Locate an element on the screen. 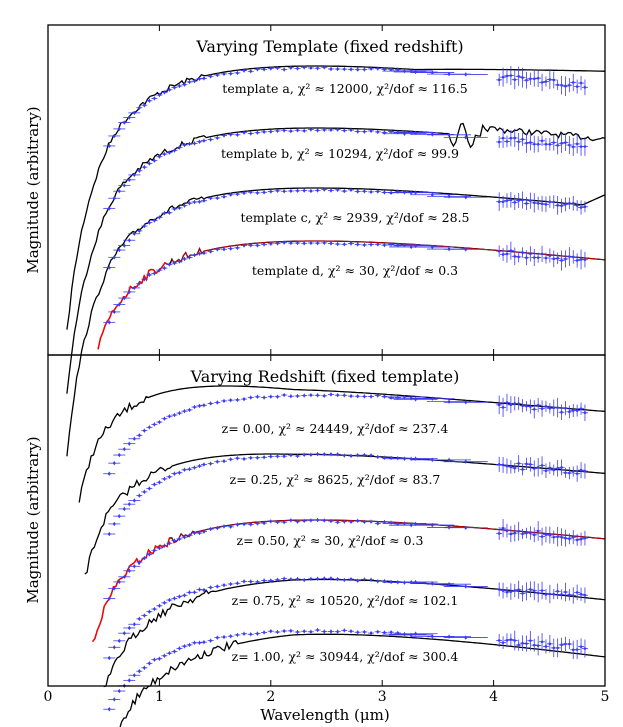 The width and height of the screenshot is (623, 727). annotation-z-0-00: z= 0.00, χ² ≈ 24449, χ²/dof ≈ 237.4 is located at coordinates (335, 428).